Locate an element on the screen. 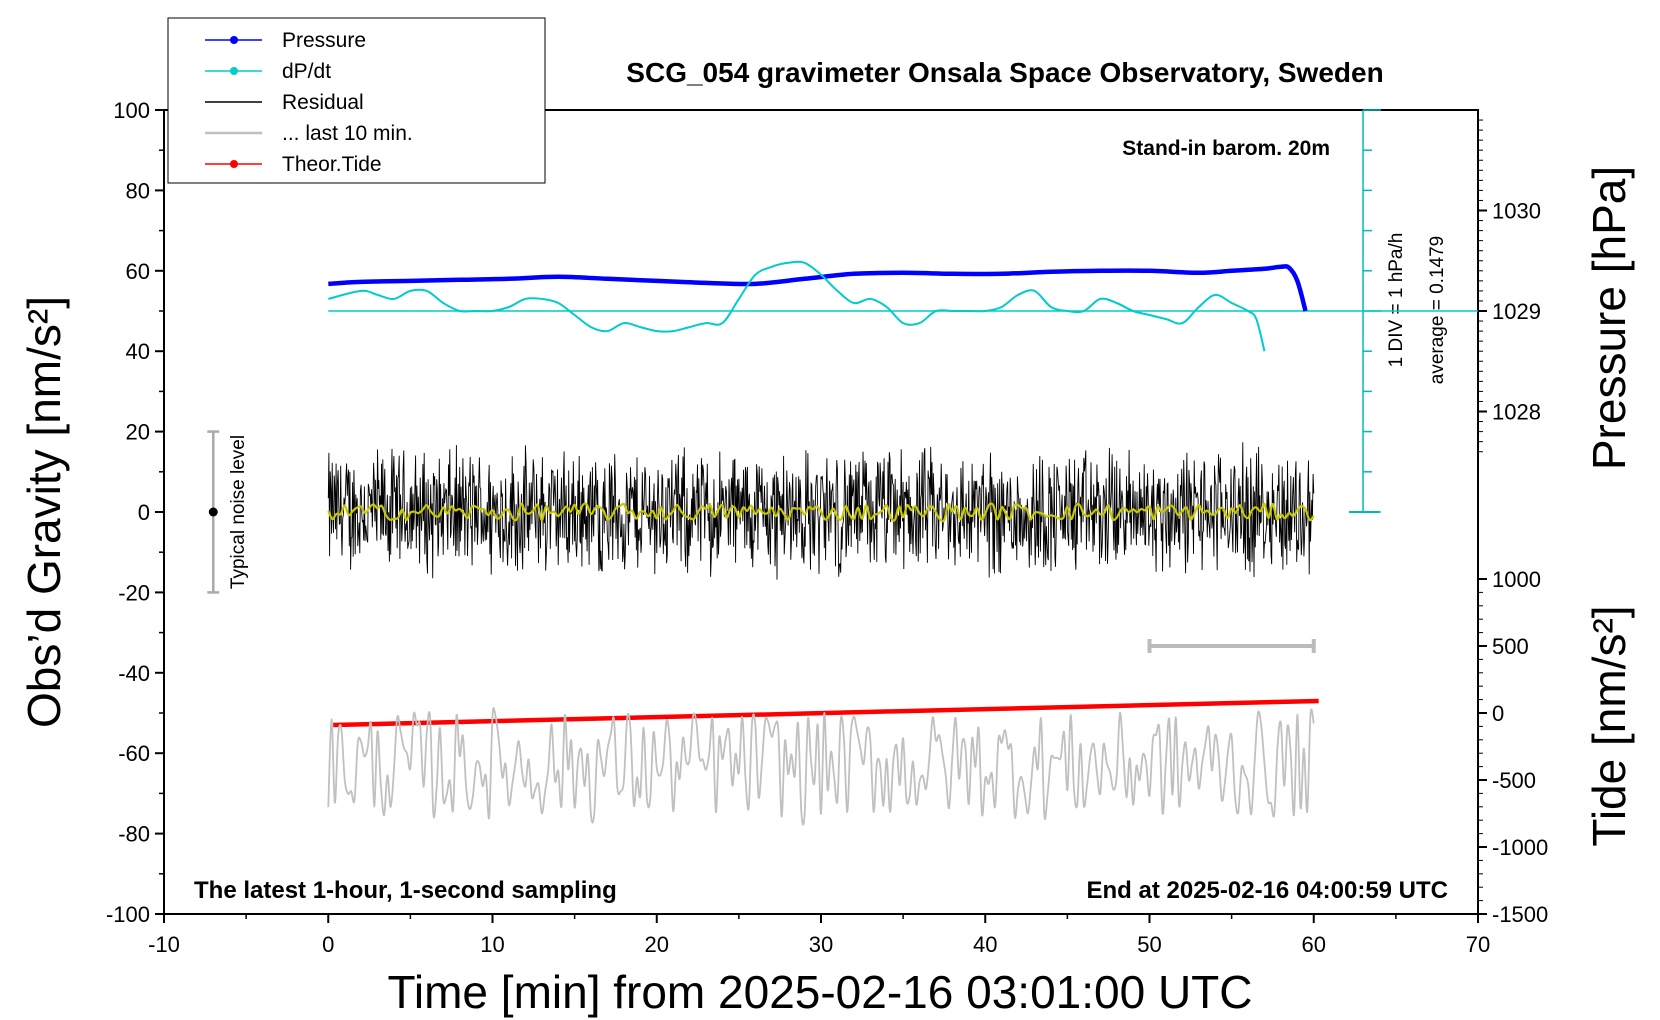  legend-box is located at coordinates (356, 100).